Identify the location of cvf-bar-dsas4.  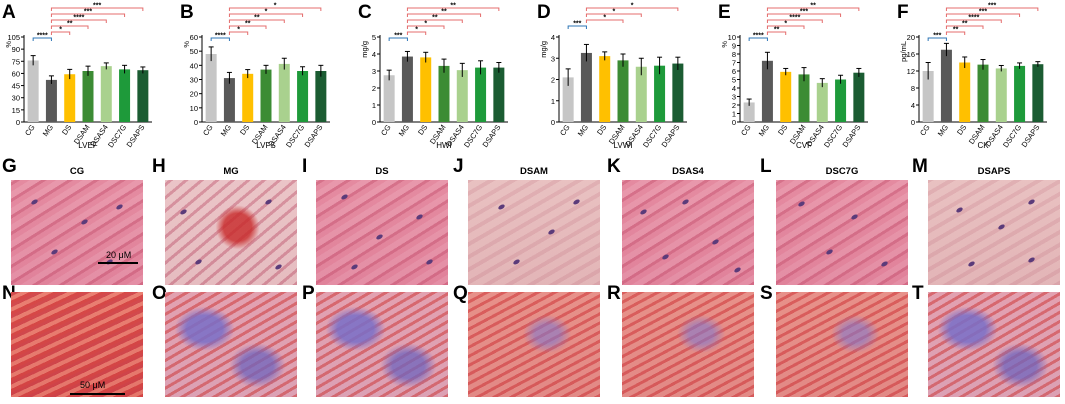
(822, 102).